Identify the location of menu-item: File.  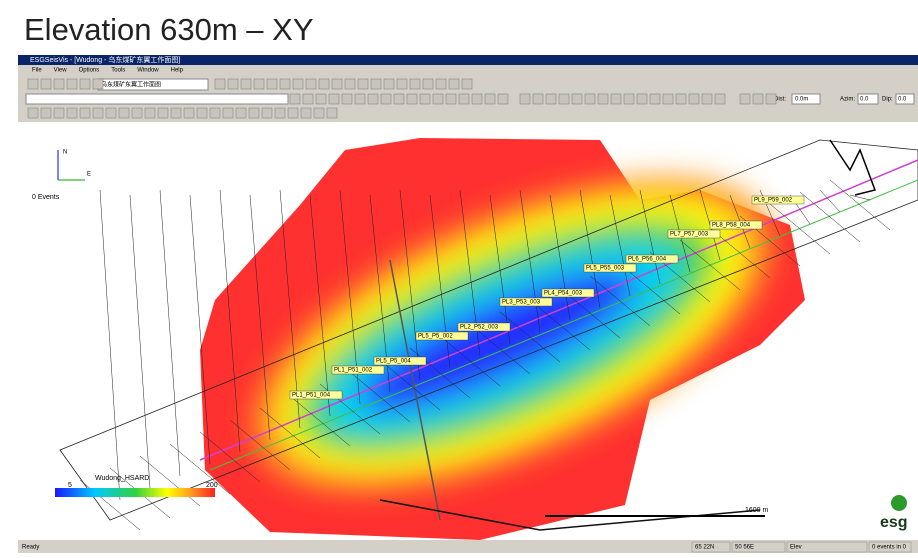
(37, 71).